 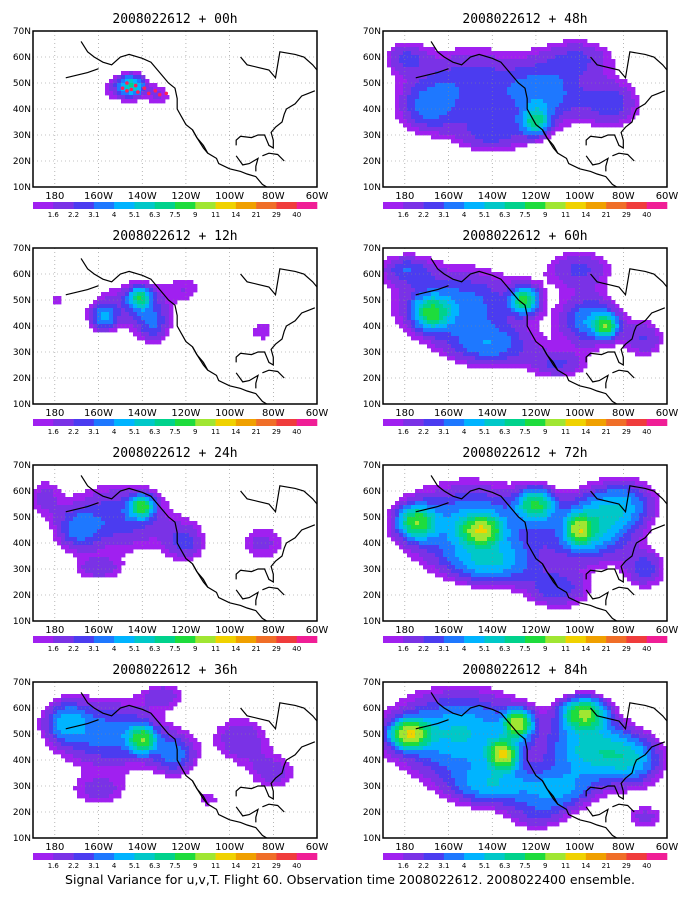 What do you see at coordinates (54, 215) in the screenshot?
I see `colorbar-label: 1.6` at bounding box center [54, 215].